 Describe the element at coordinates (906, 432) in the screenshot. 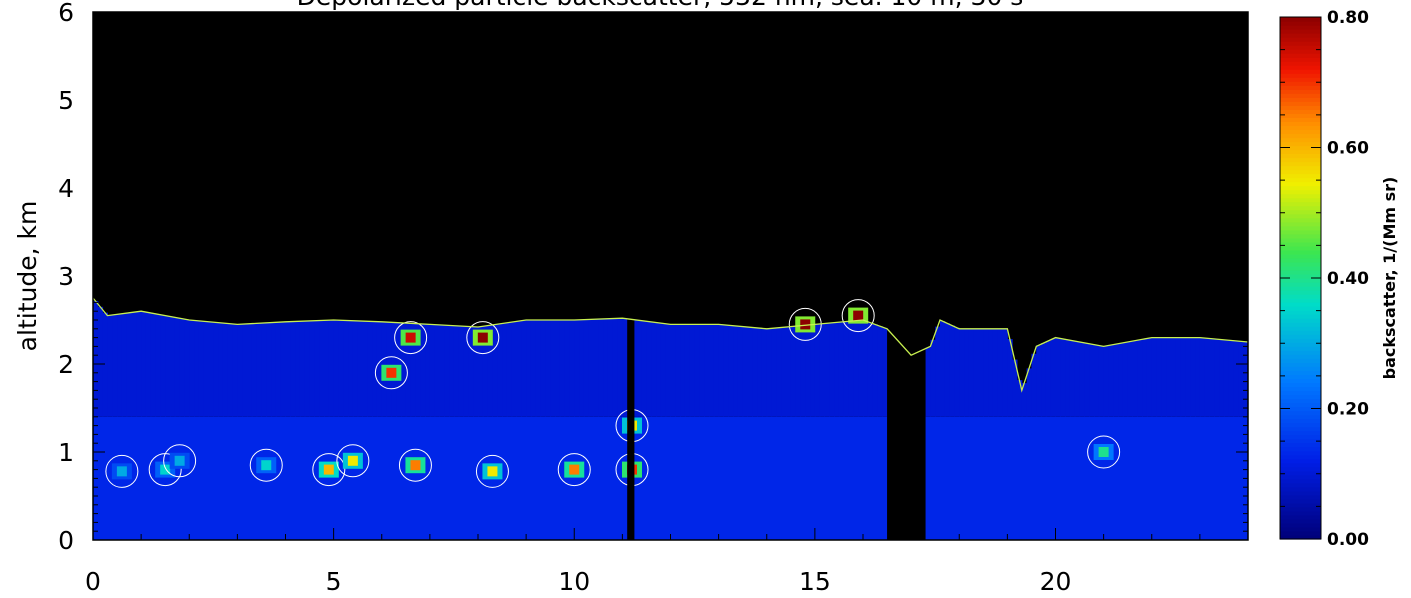

I see `data-gap` at that location.